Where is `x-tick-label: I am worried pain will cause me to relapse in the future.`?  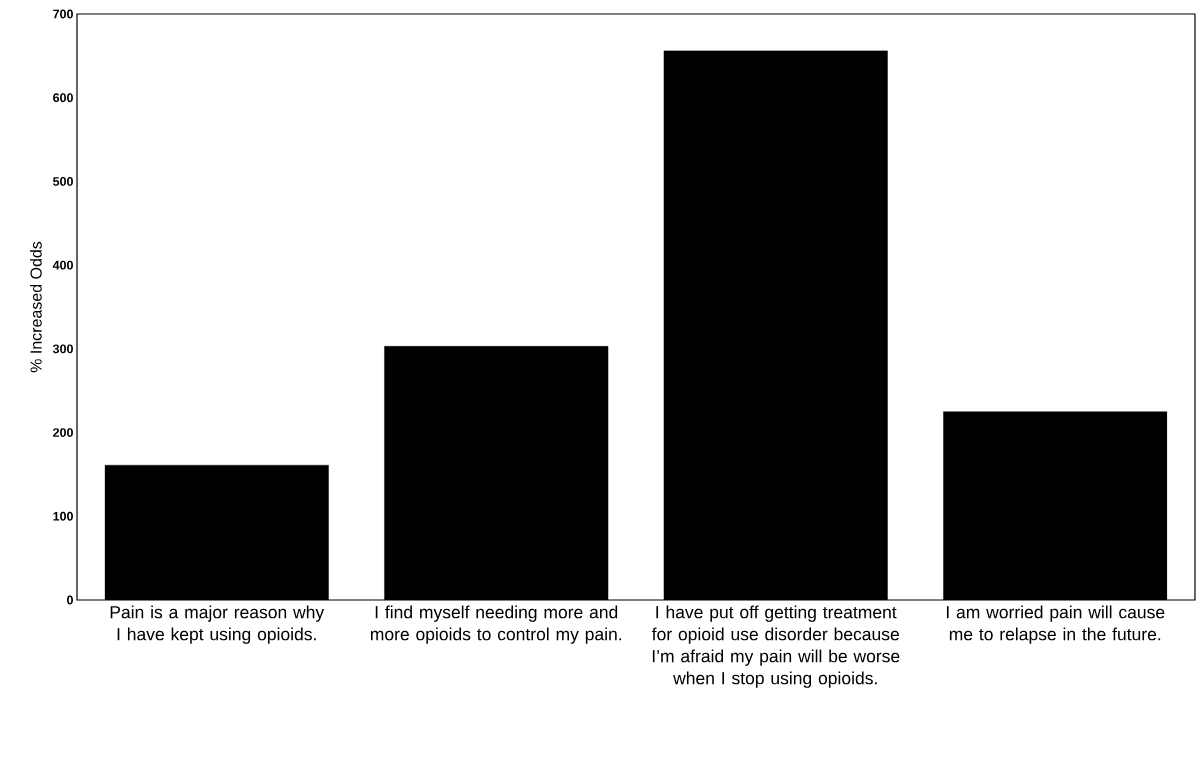
x-tick-label: I am worried pain will cause me to relapse in the future. is located at coordinates (1055, 624).